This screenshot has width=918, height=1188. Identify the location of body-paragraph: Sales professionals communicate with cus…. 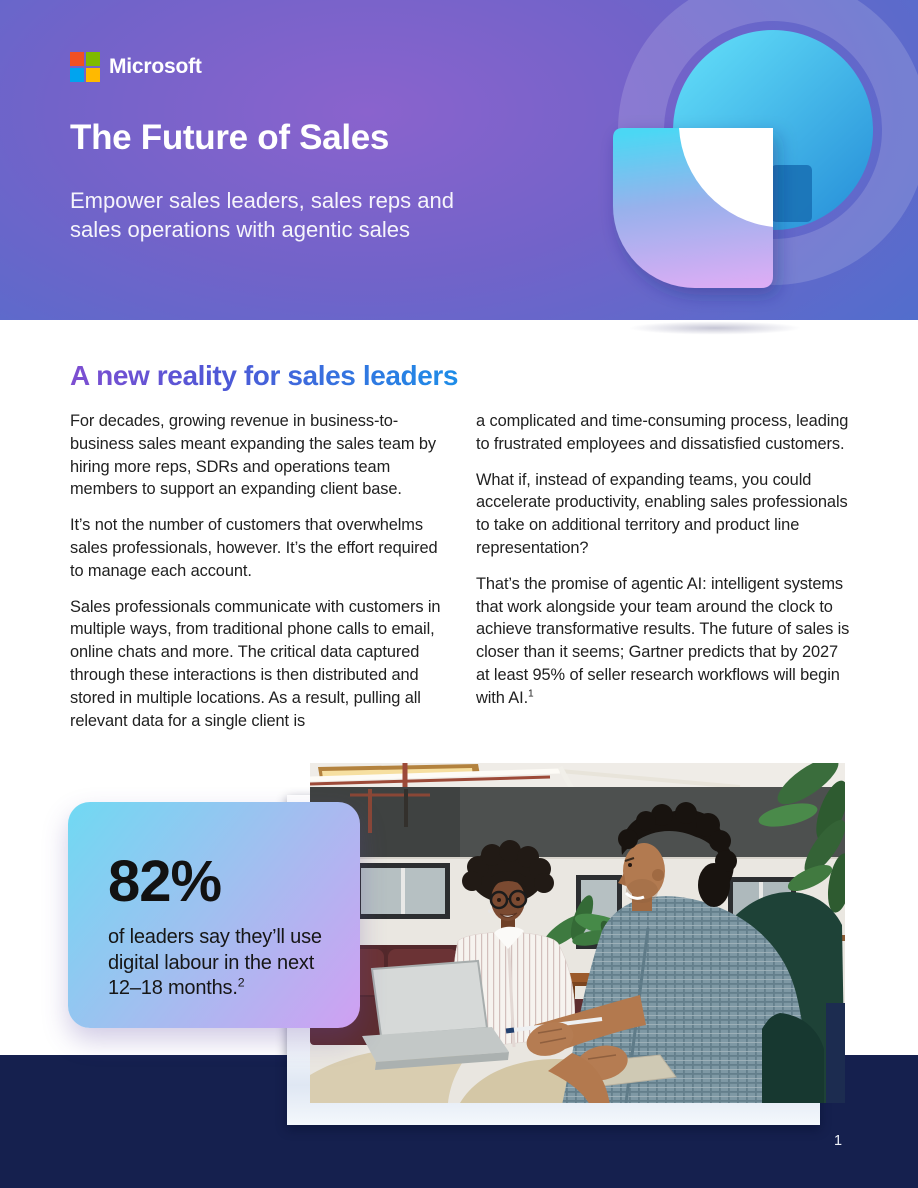
(258, 664).